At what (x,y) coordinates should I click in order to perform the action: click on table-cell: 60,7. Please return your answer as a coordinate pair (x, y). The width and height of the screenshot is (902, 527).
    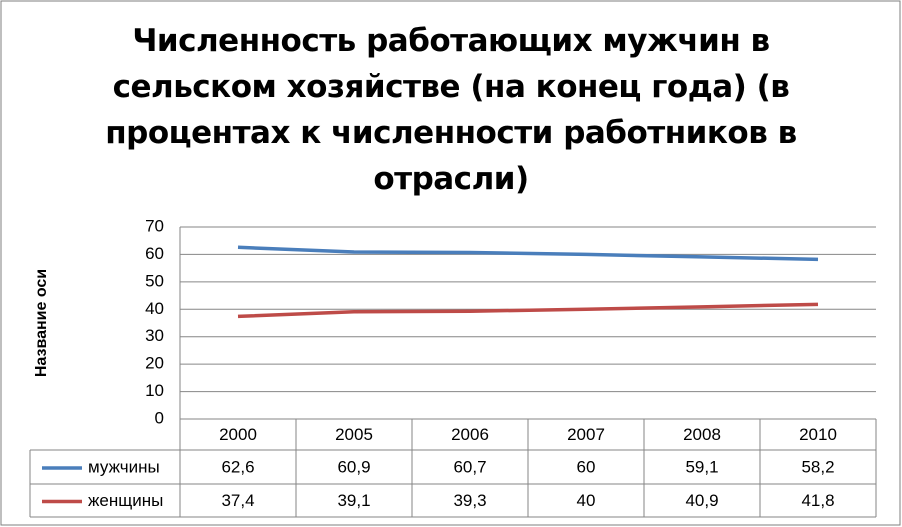
    Looking at the image, I should click on (469, 466).